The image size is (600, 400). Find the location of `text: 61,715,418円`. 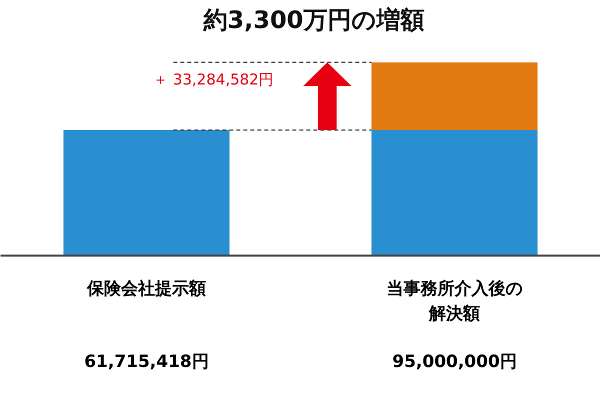

text: 61,715,418円 is located at coordinates (146, 362).